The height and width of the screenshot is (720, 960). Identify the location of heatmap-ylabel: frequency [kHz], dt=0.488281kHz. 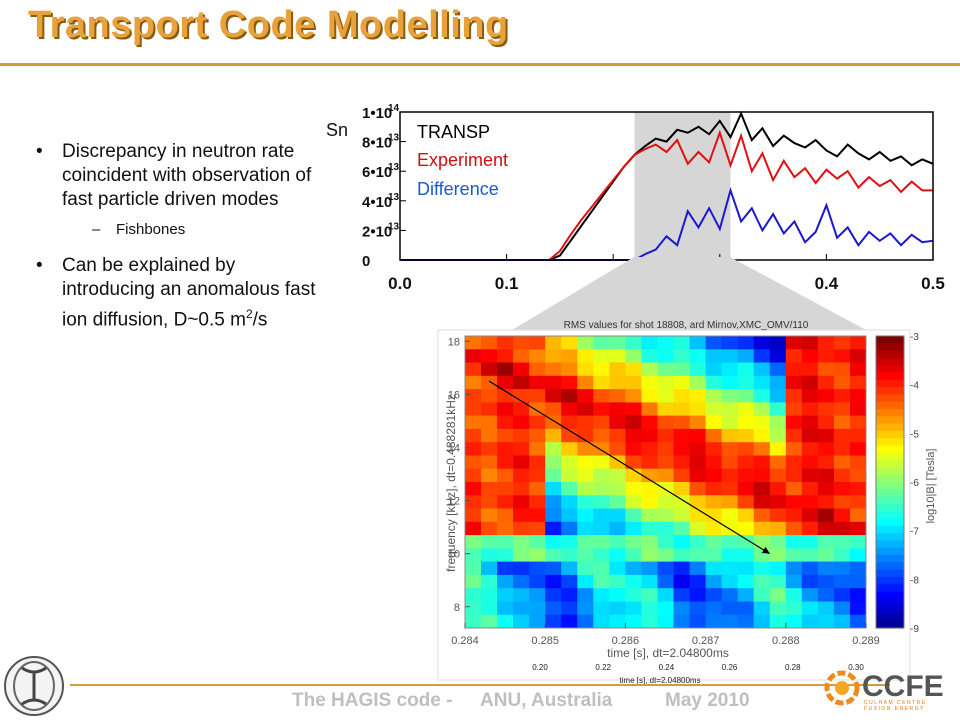
(451, 483).